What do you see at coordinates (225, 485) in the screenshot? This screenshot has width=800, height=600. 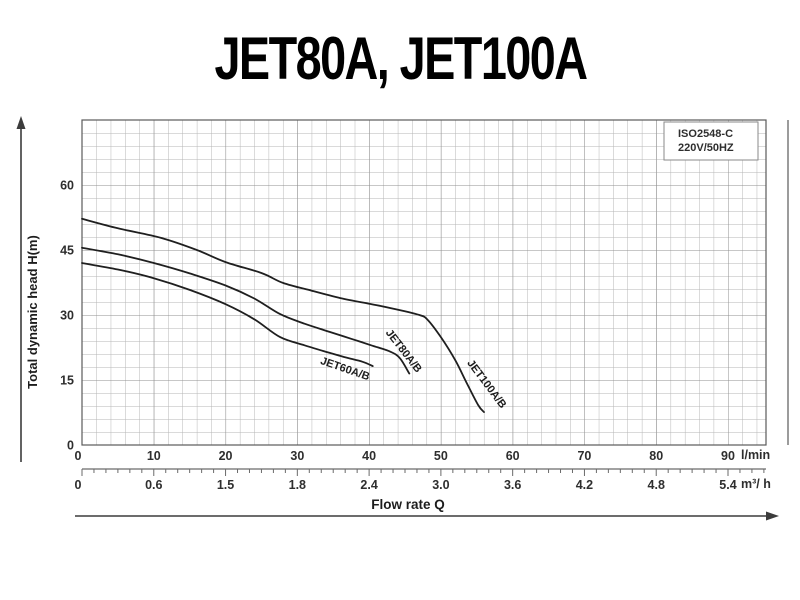 I see `tick-label: 1.5` at bounding box center [225, 485].